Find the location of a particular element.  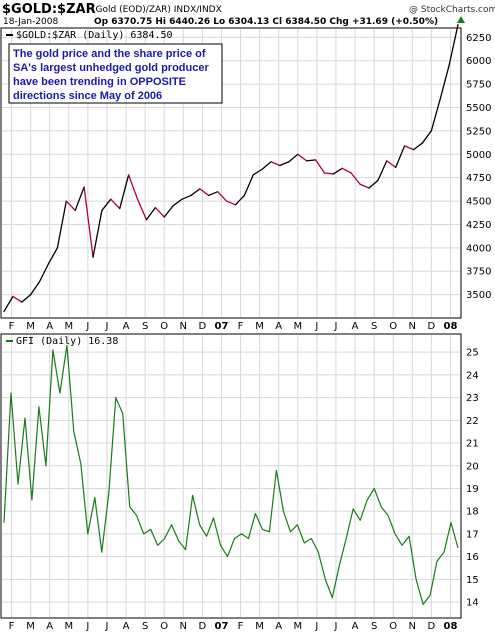

y-tick-label: 4750 is located at coordinates (478, 178).